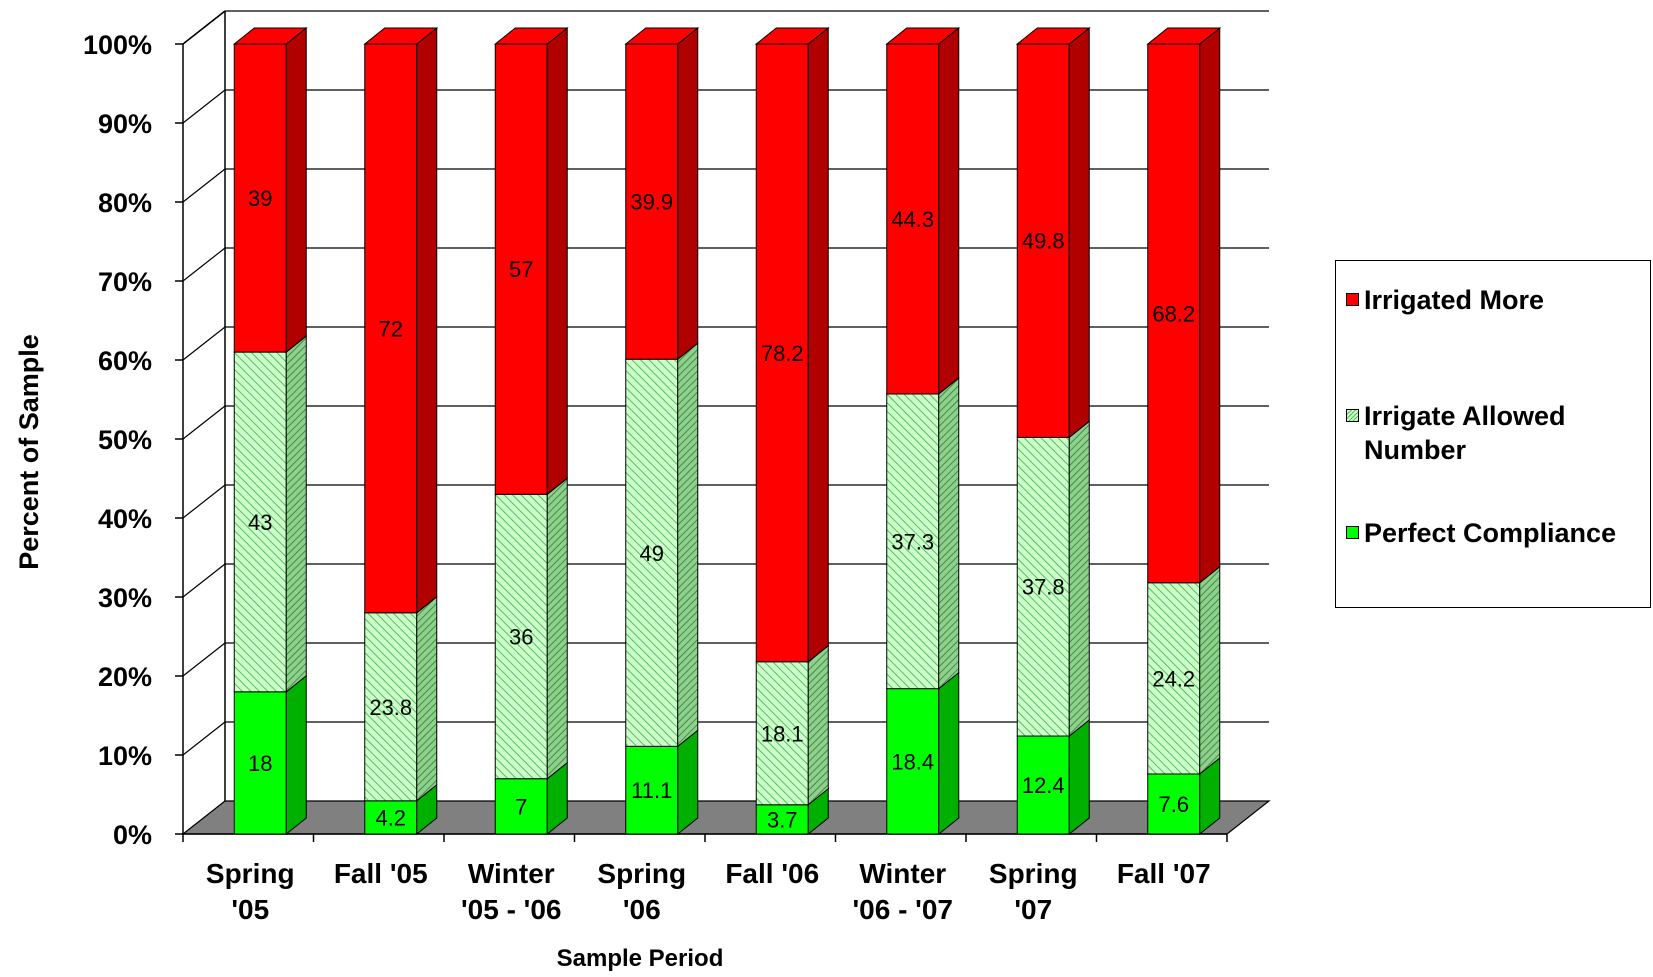 The height and width of the screenshot is (977, 1653). Describe the element at coordinates (903, 891) in the screenshot. I see `x-tick-label: Winter '06 - '07` at that location.